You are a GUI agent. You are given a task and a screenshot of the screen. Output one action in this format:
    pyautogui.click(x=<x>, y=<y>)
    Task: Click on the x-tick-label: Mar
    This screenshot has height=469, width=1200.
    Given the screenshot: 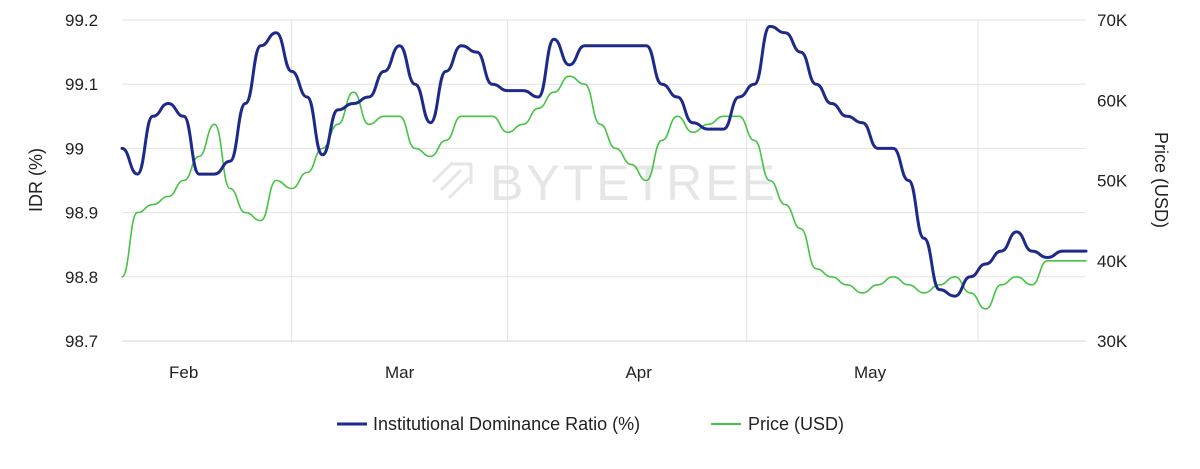 What is the action you would take?
    pyautogui.click(x=400, y=372)
    